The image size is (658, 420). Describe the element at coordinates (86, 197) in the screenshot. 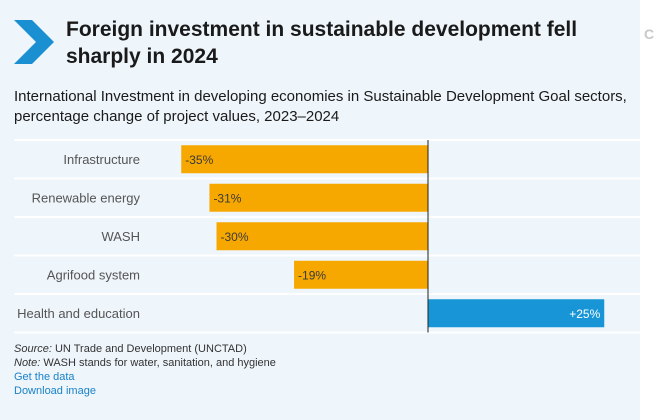

I see `category-label: Renewable energy` at that location.